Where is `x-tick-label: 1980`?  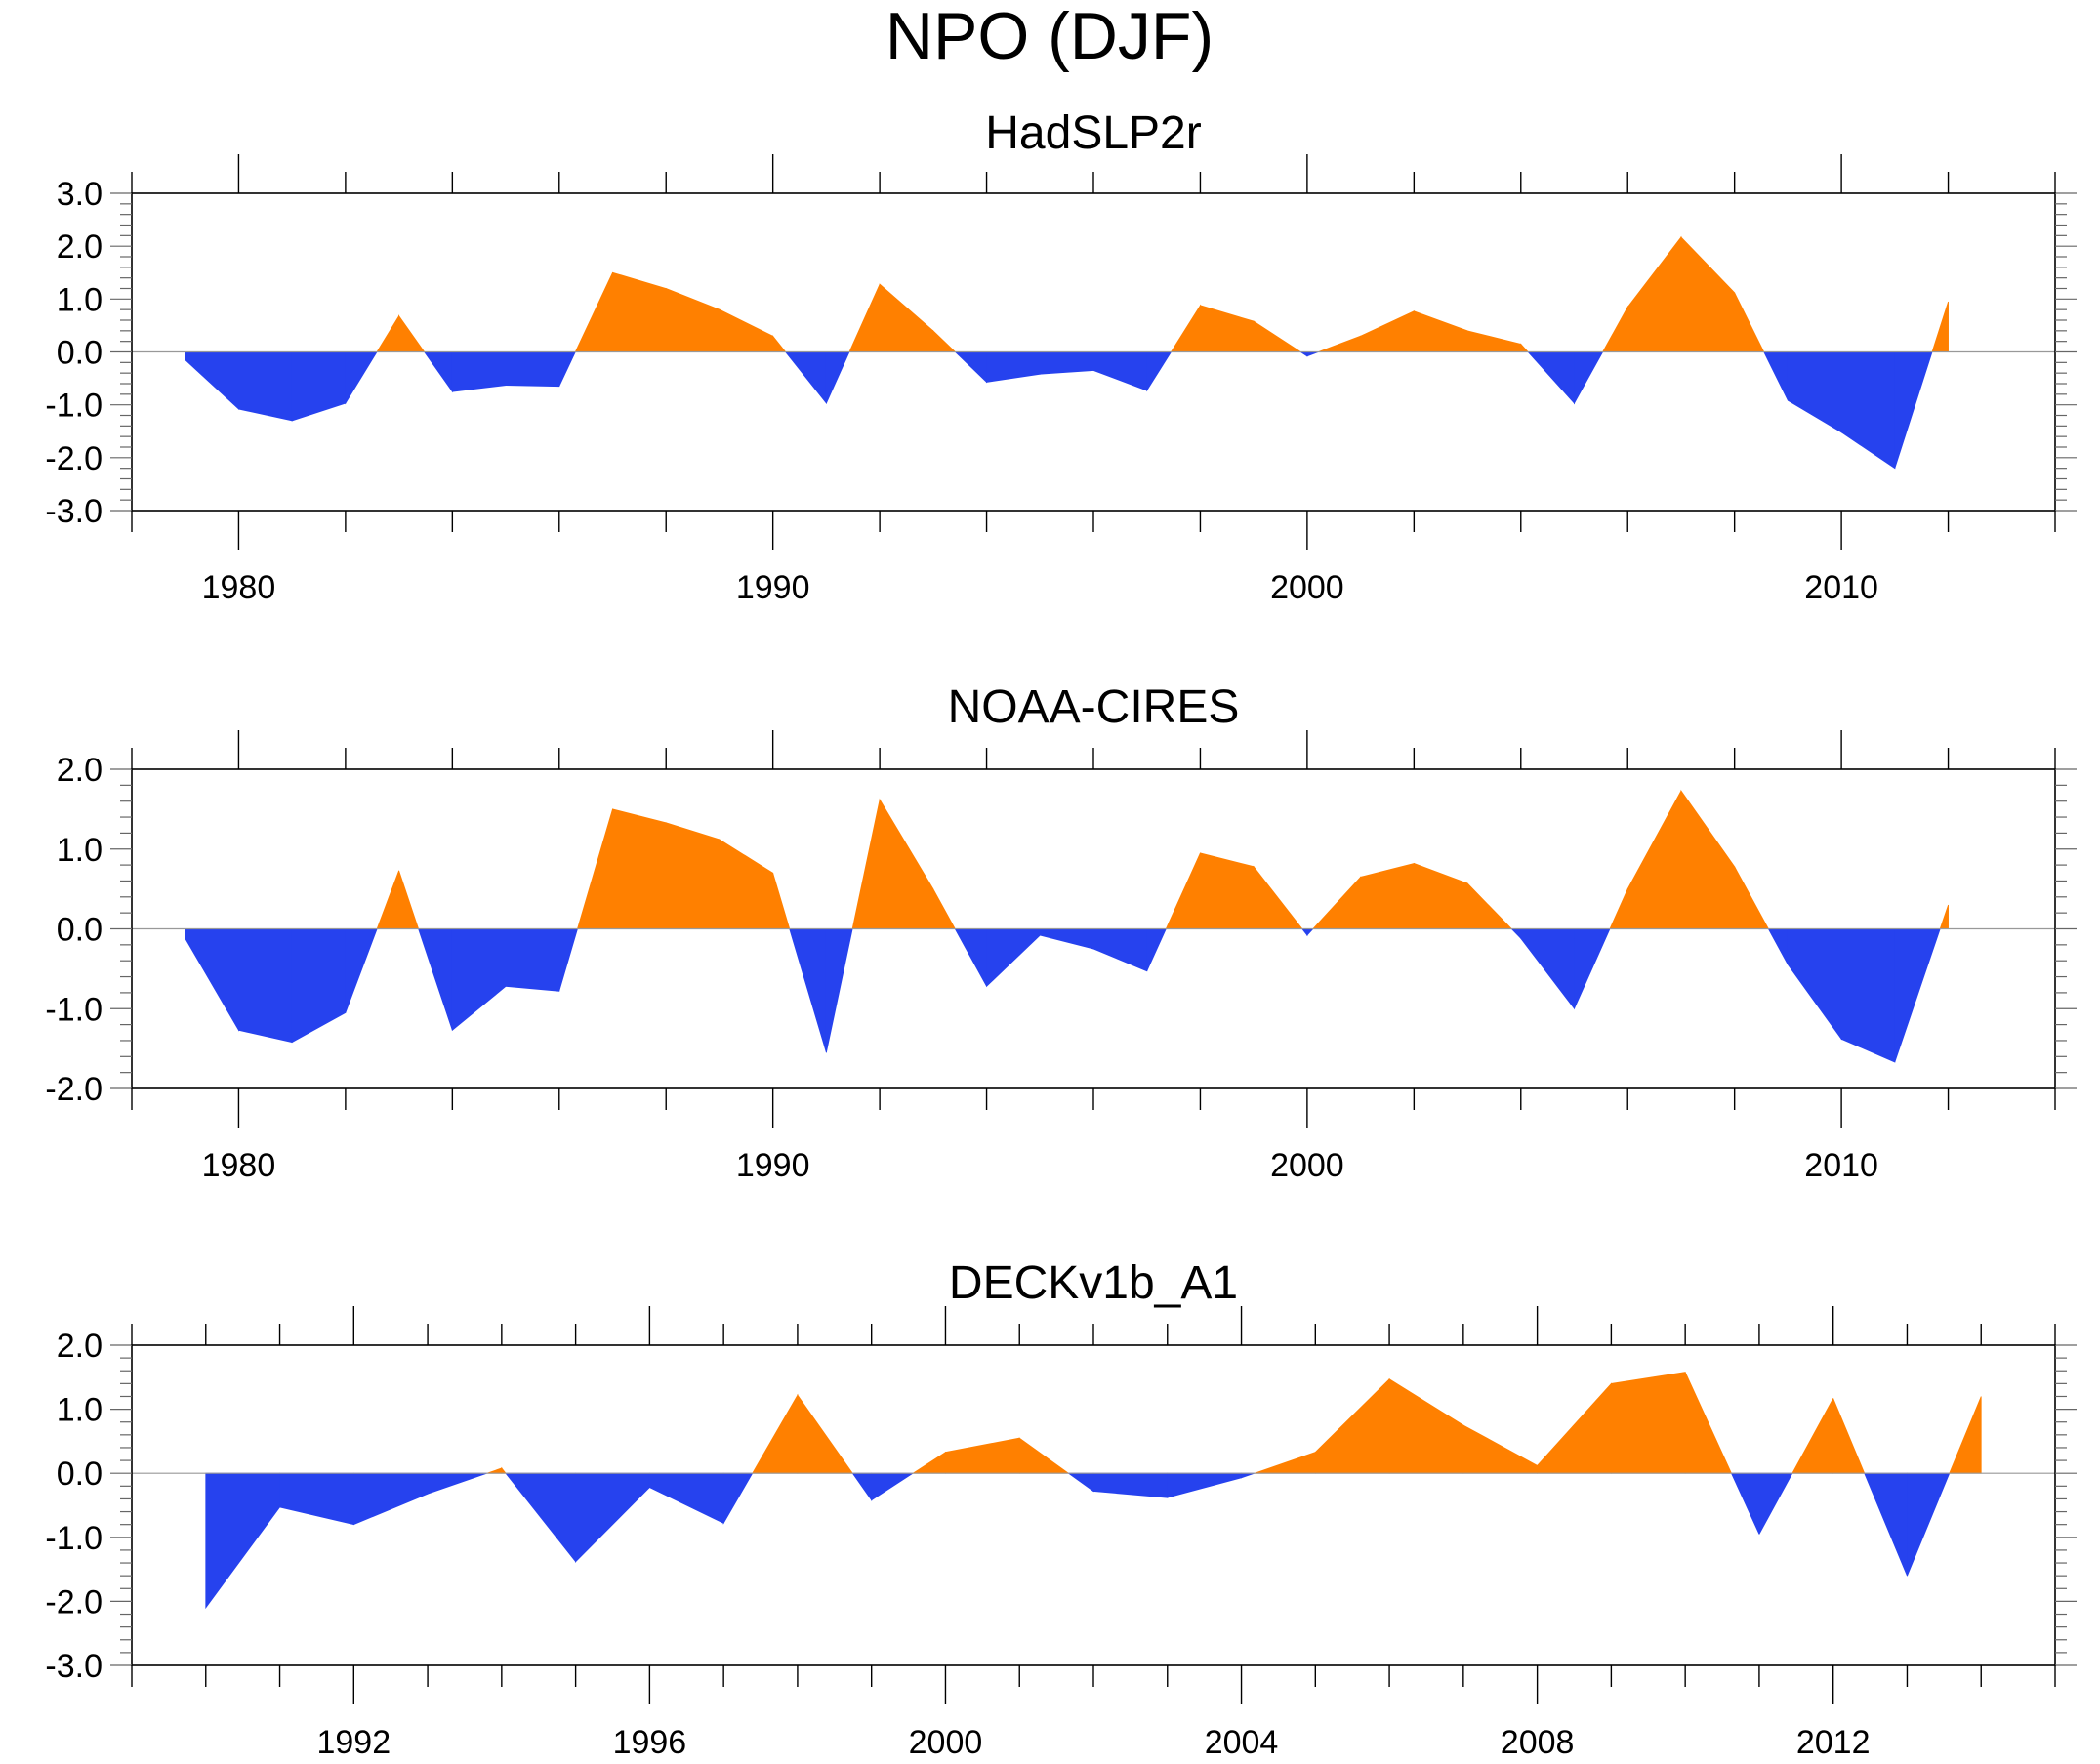 x-tick-label: 1980 is located at coordinates (239, 587).